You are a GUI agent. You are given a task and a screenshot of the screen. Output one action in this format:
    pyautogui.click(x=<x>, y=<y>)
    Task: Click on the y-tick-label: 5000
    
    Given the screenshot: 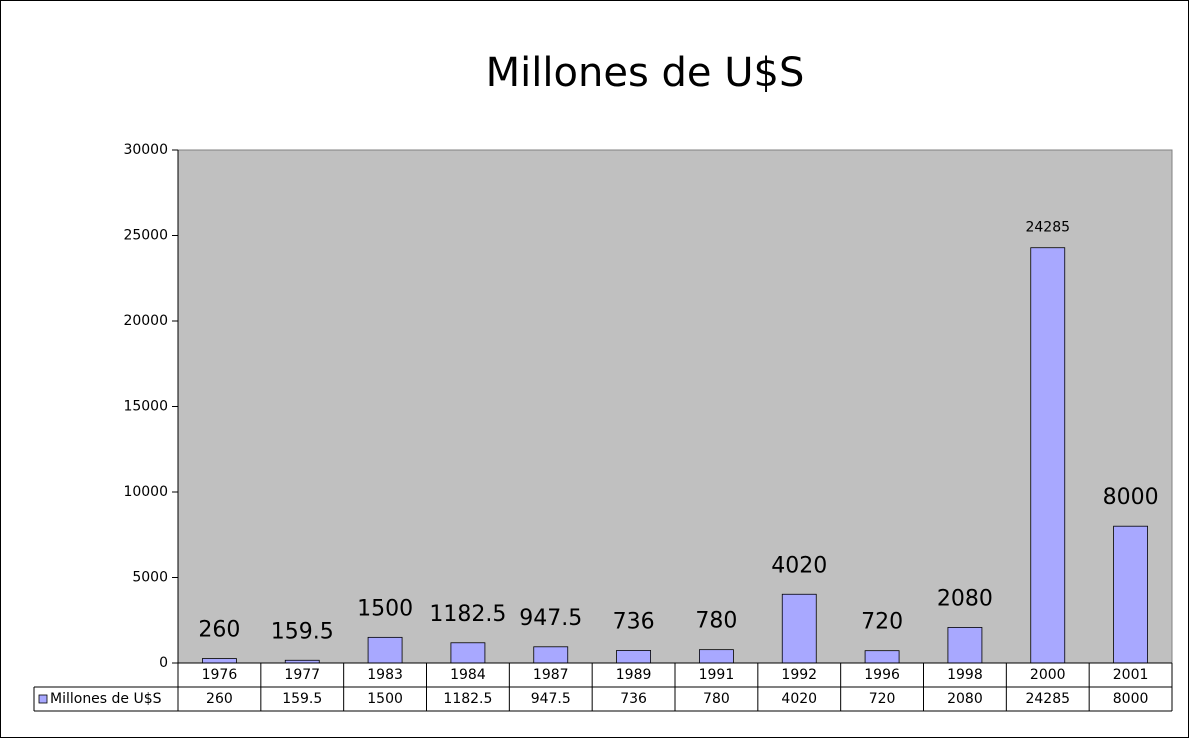 What is the action you would take?
    pyautogui.click(x=150, y=578)
    